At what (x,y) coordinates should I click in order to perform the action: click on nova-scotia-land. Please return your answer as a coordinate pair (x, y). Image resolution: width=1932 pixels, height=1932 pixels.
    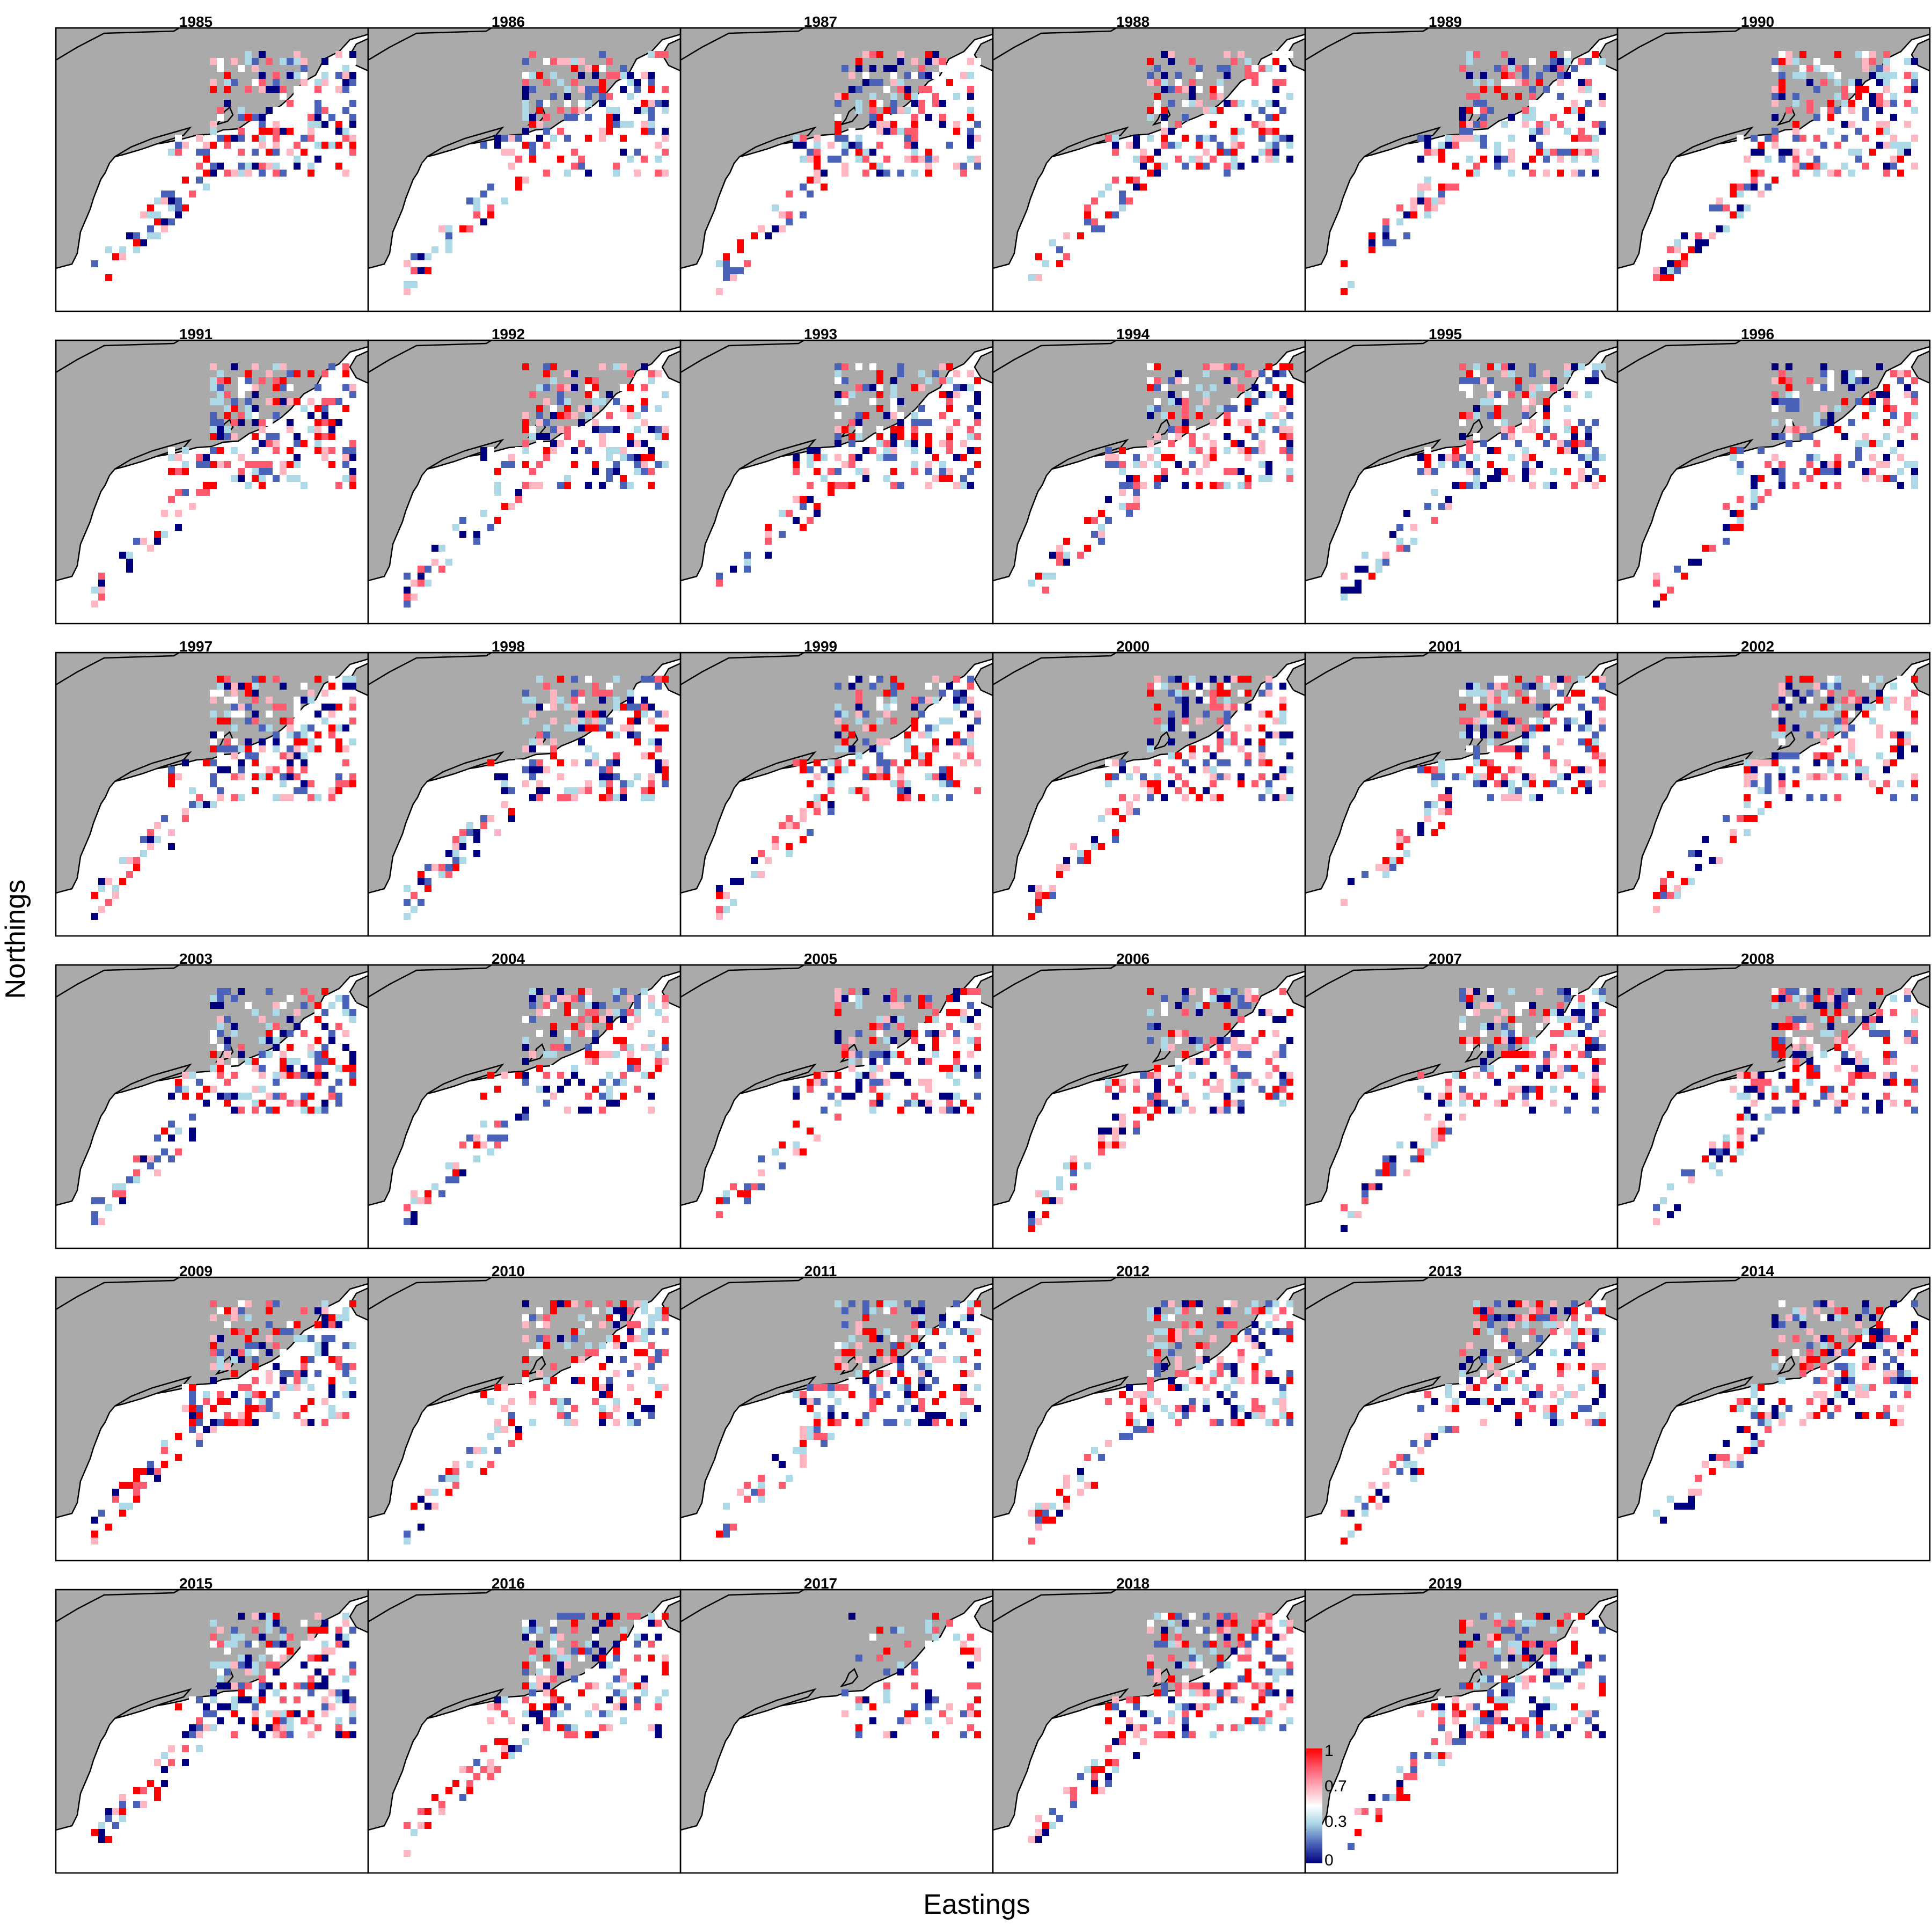
    Looking at the image, I should click on (983, 55).